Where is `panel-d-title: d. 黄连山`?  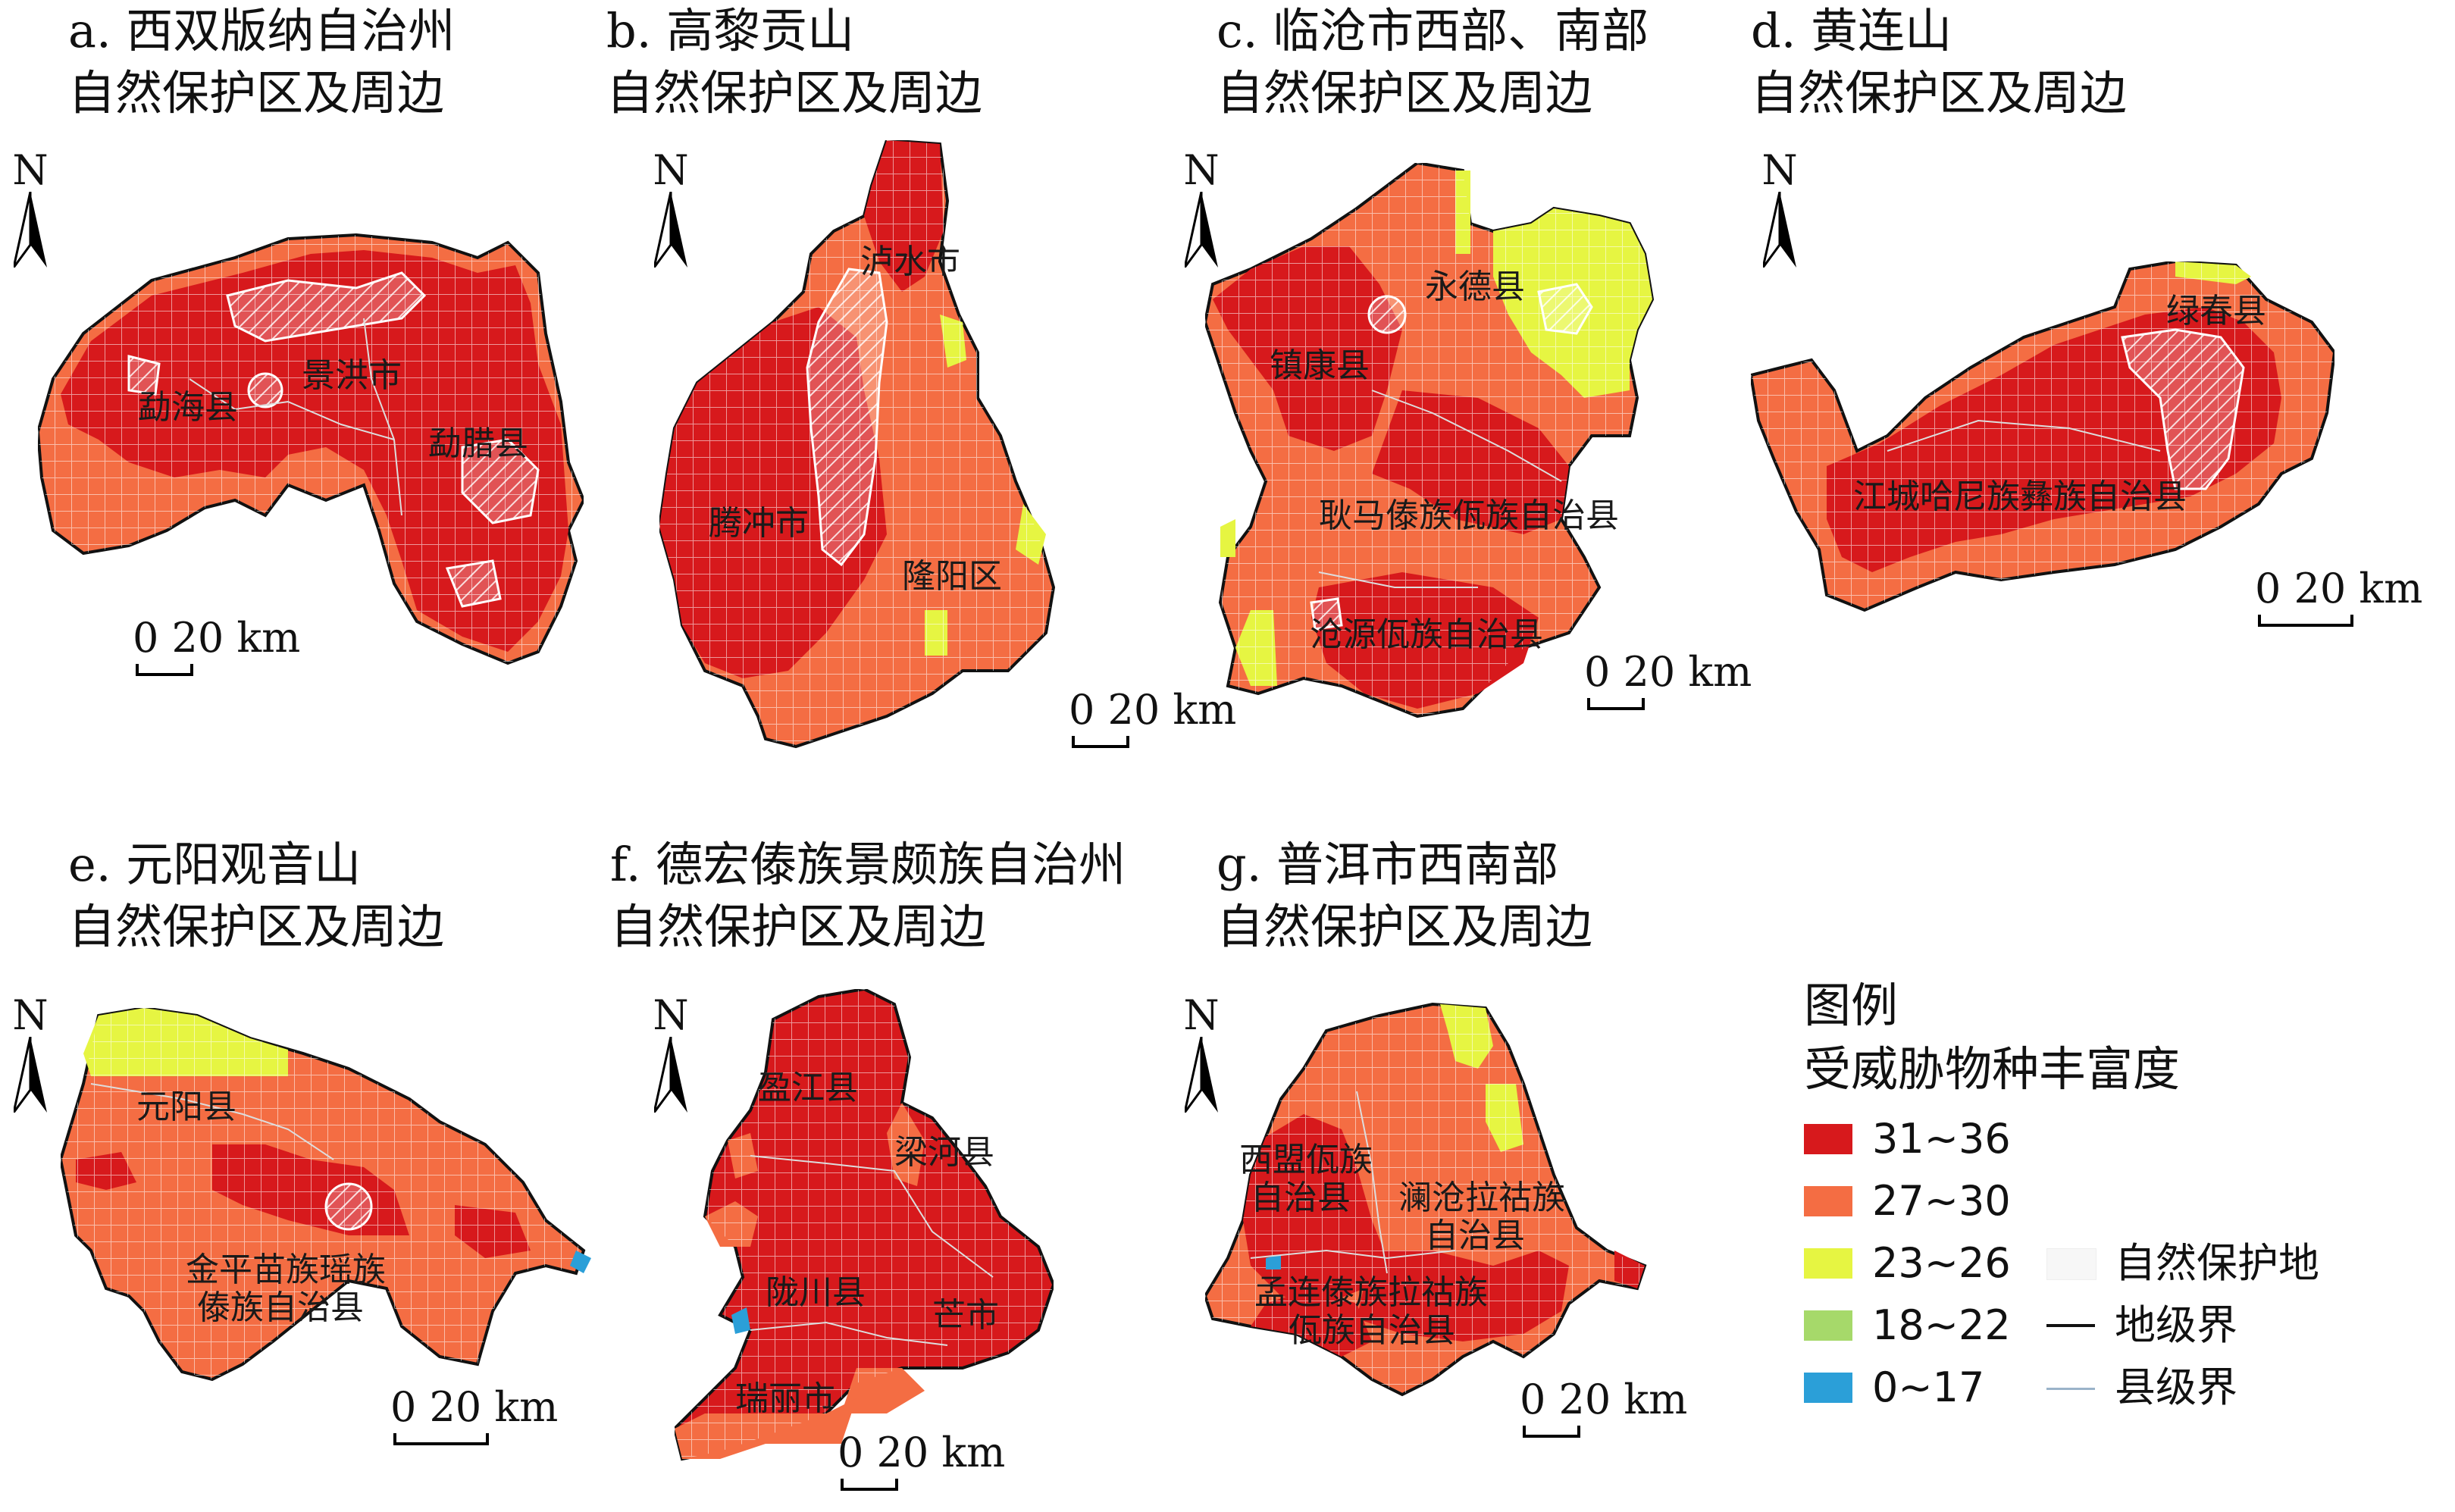 panel-d-title: d. 黄连山 is located at coordinates (1851, 31).